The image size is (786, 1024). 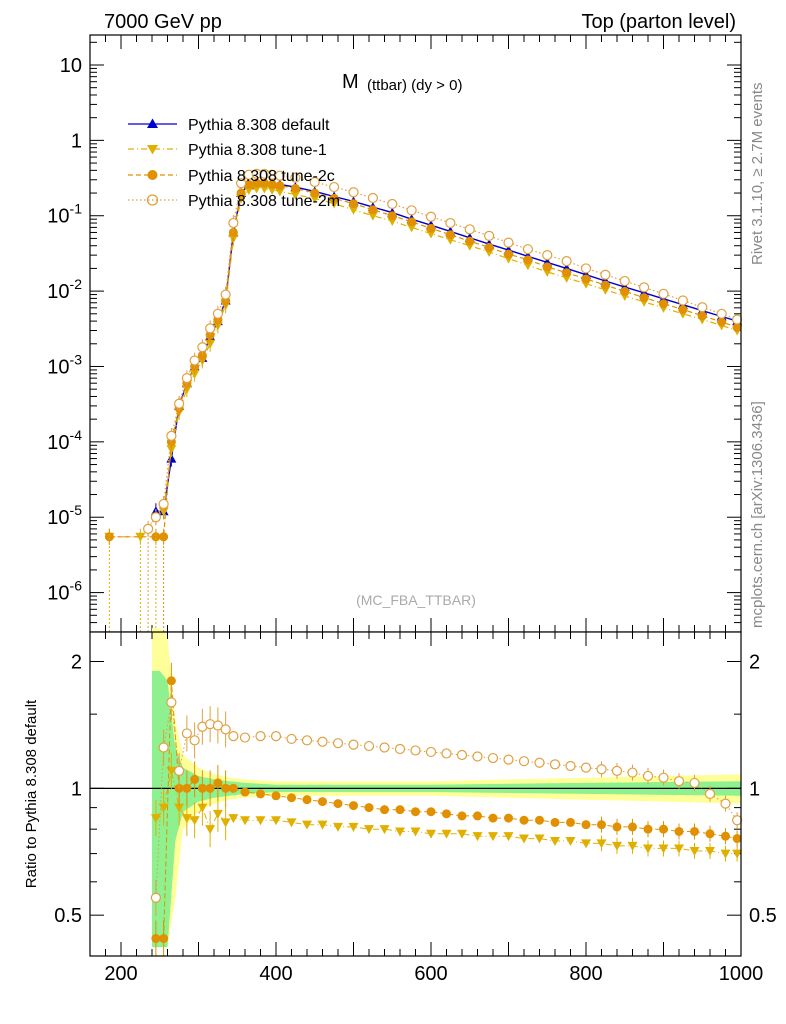 I want to click on legend-marker-default, so click(x=152, y=123).